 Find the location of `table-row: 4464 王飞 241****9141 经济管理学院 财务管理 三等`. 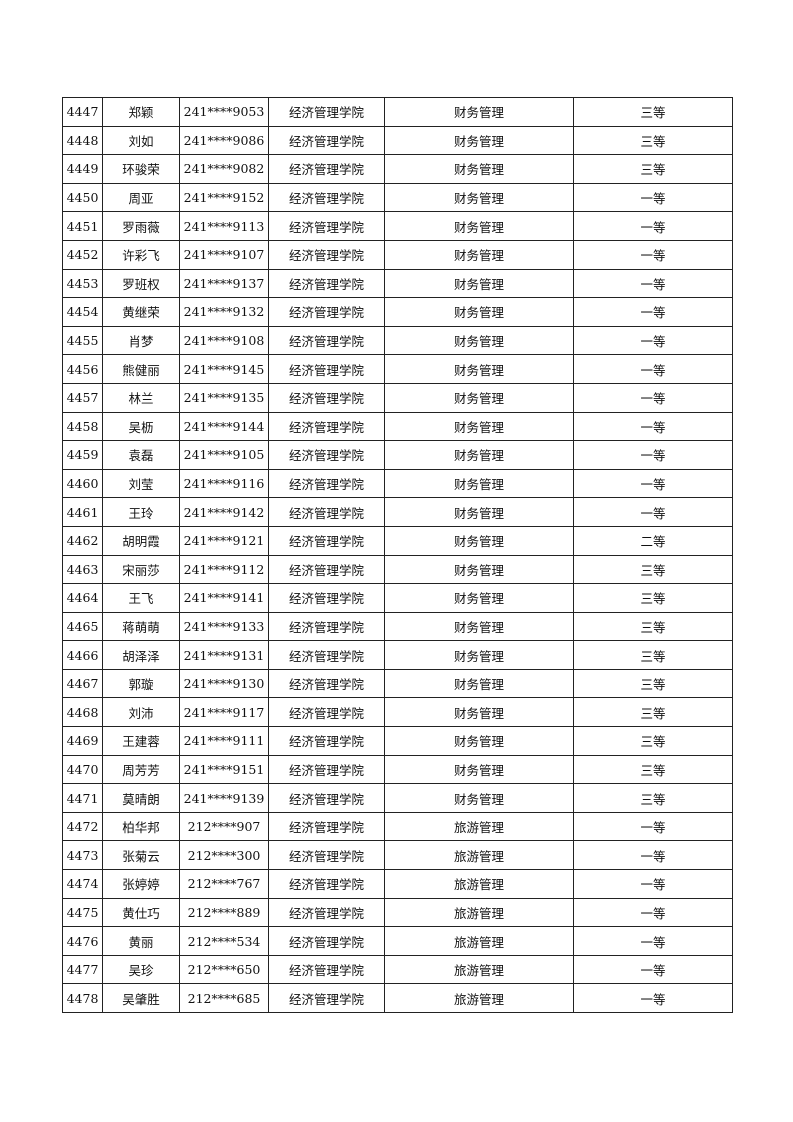

table-row: 4464 王飞 241****9141 经济管理学院 财务管理 三等 is located at coordinates (397, 598).